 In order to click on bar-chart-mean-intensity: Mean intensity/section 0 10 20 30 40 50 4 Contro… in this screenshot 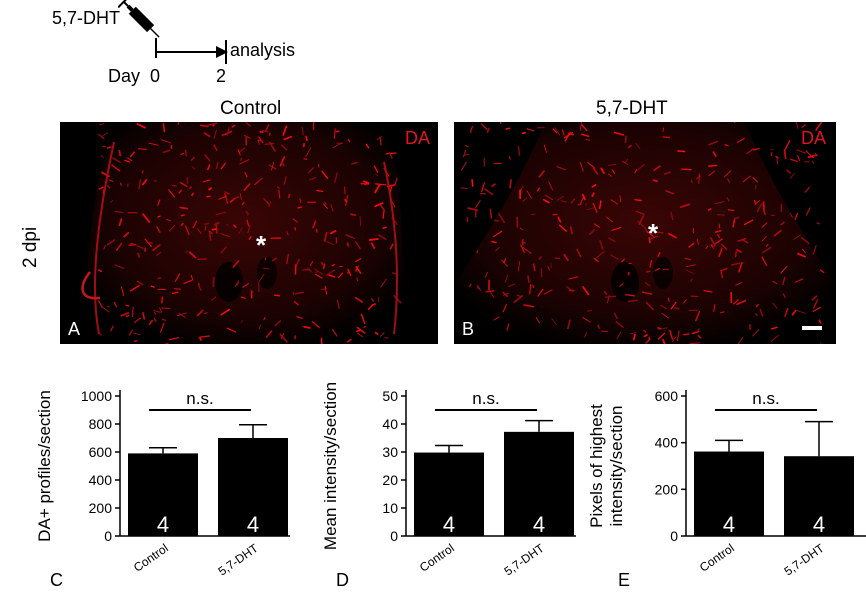, I will do `click(448, 480)`.